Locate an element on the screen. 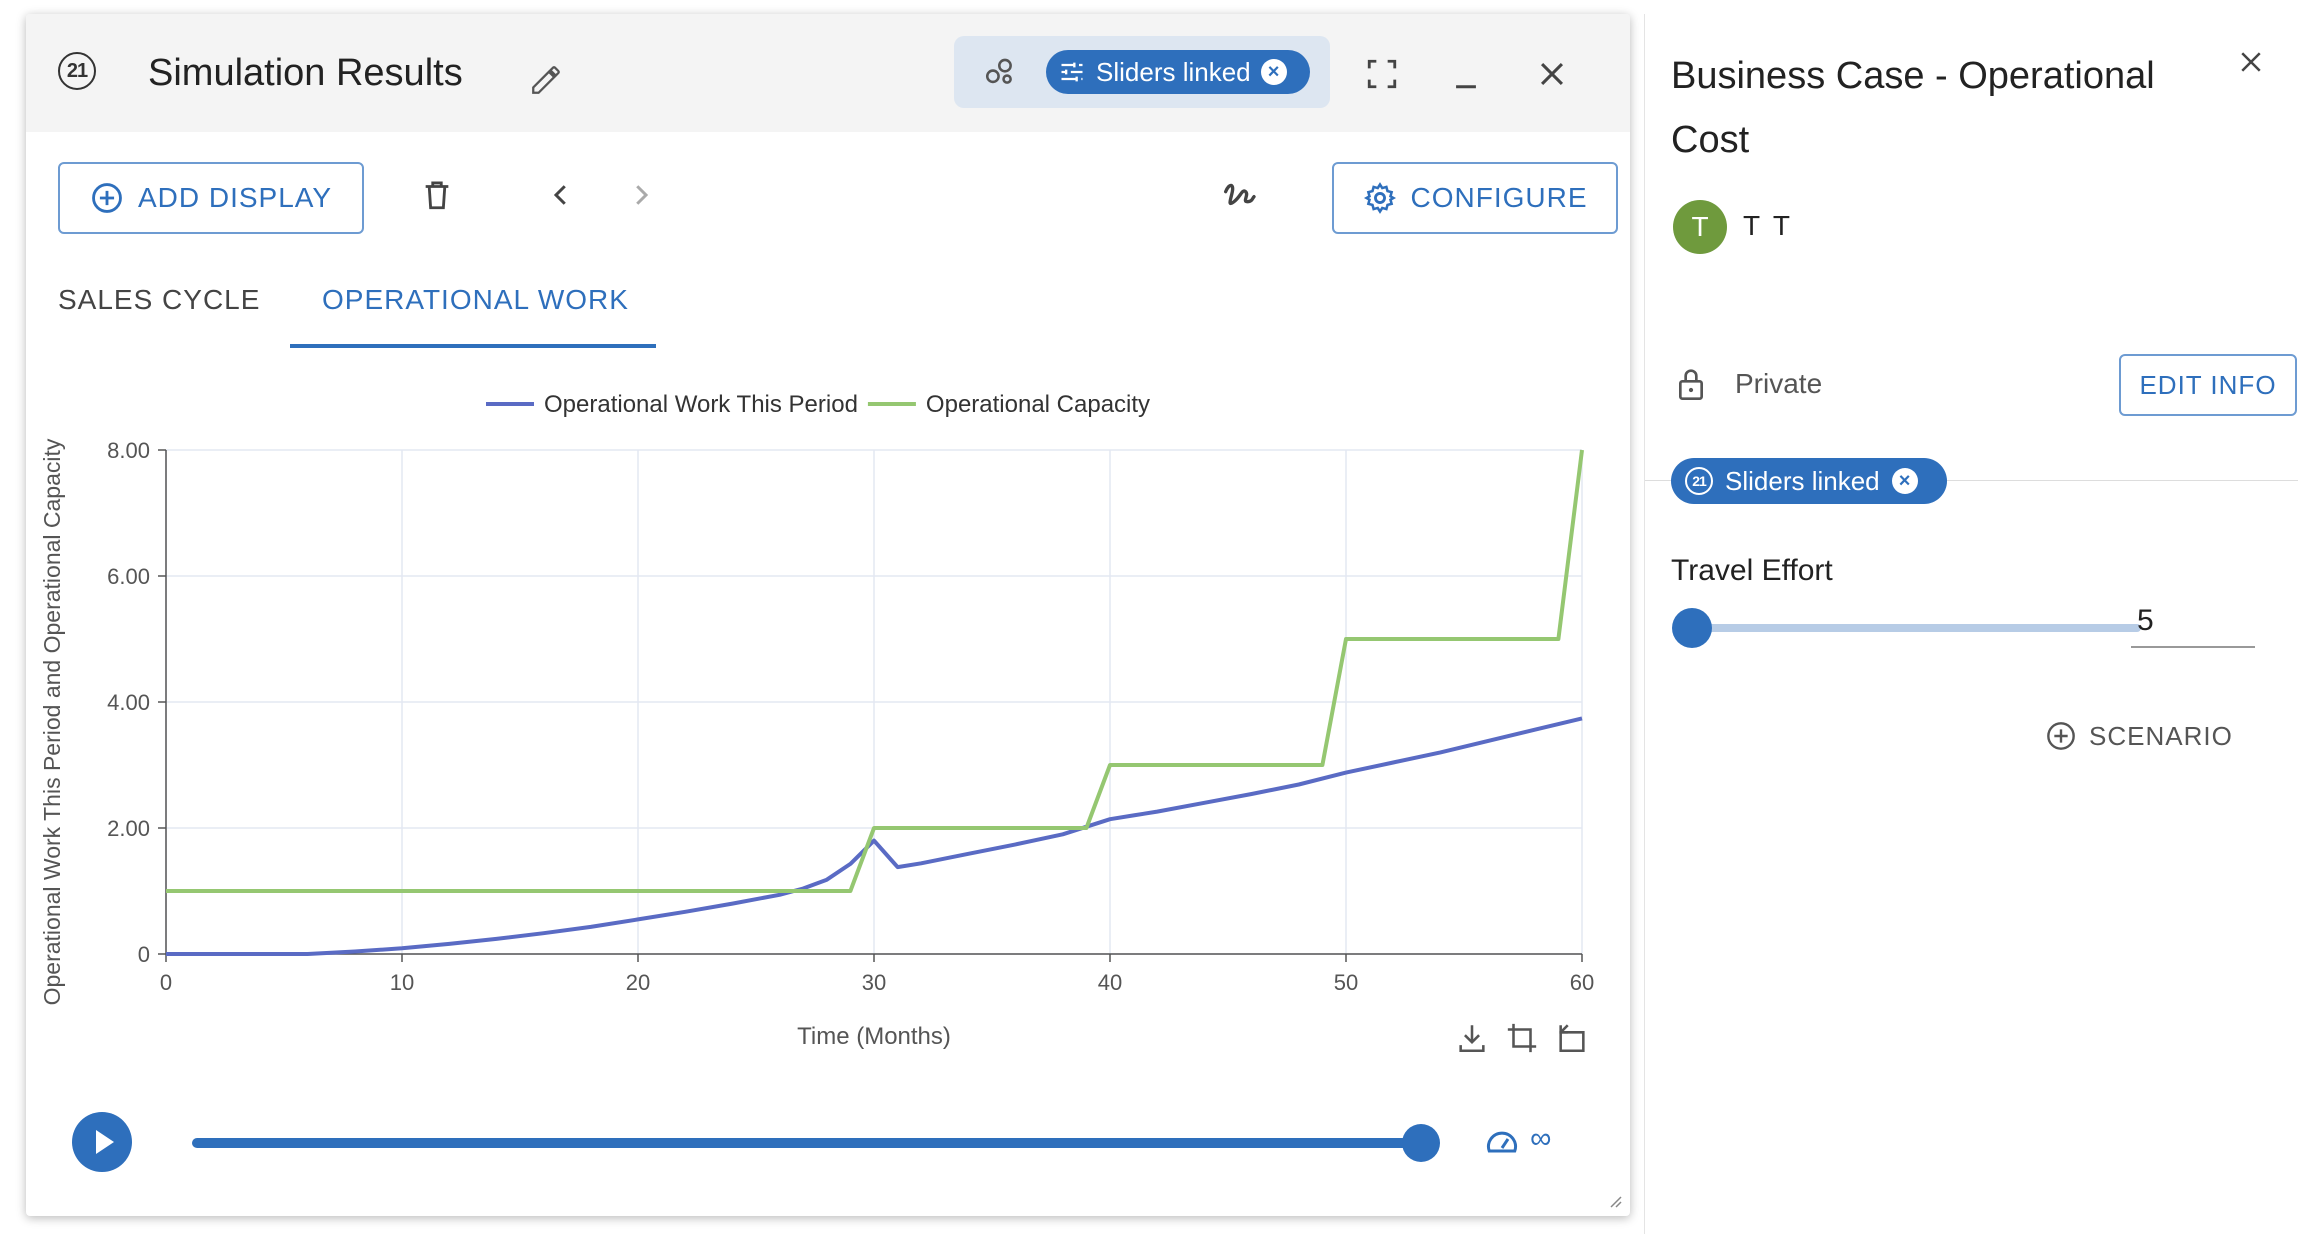  download-icon is located at coordinates (1472, 1038).